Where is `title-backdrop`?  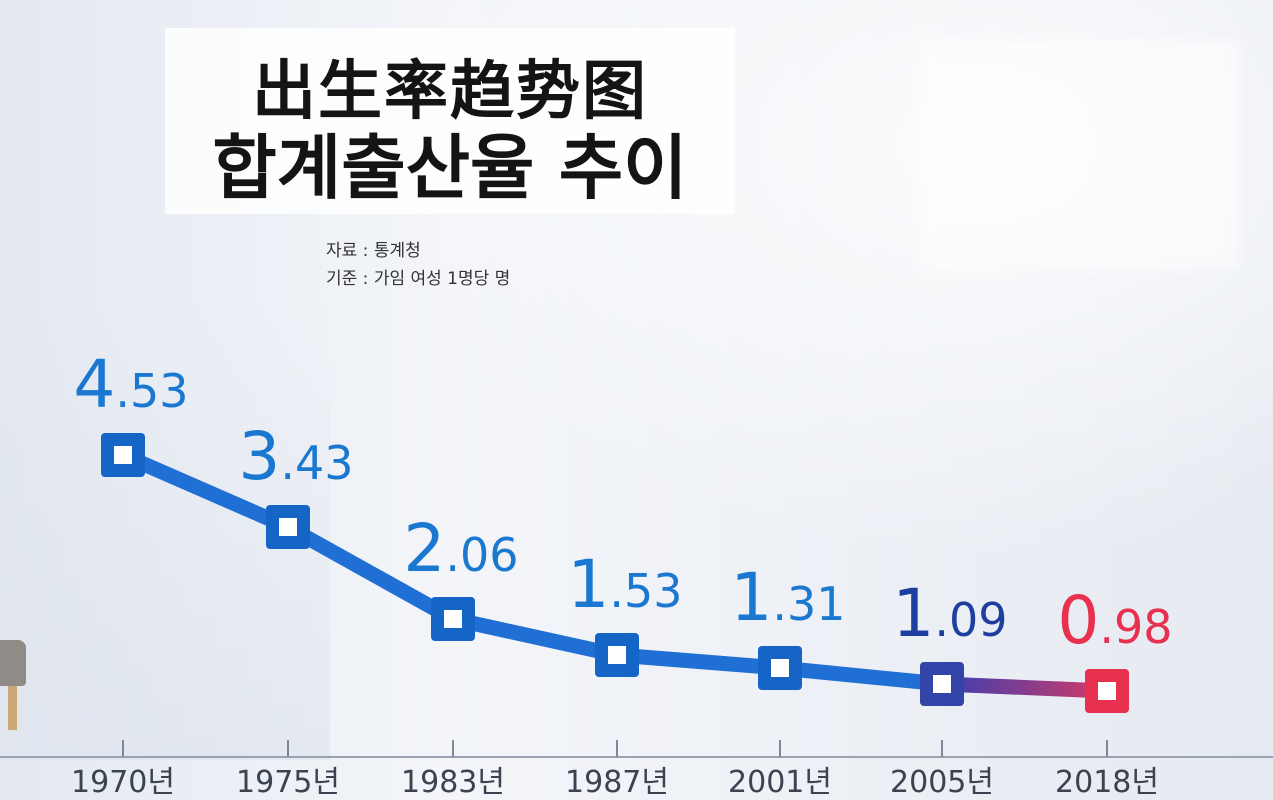 title-backdrop is located at coordinates (450, 121).